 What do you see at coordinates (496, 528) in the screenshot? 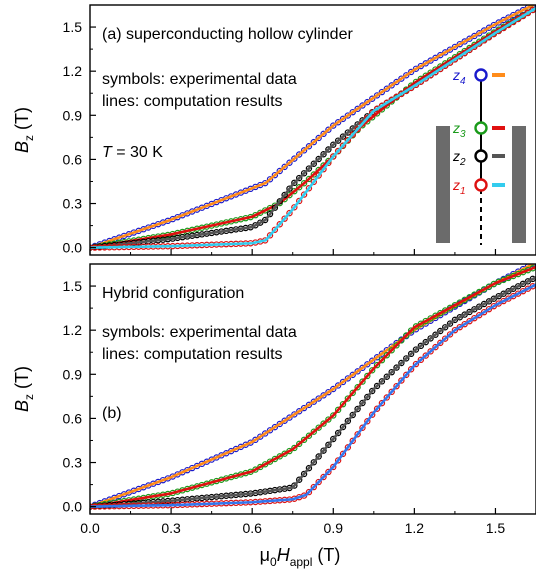
I see `x-tick-label: 1.5` at bounding box center [496, 528].